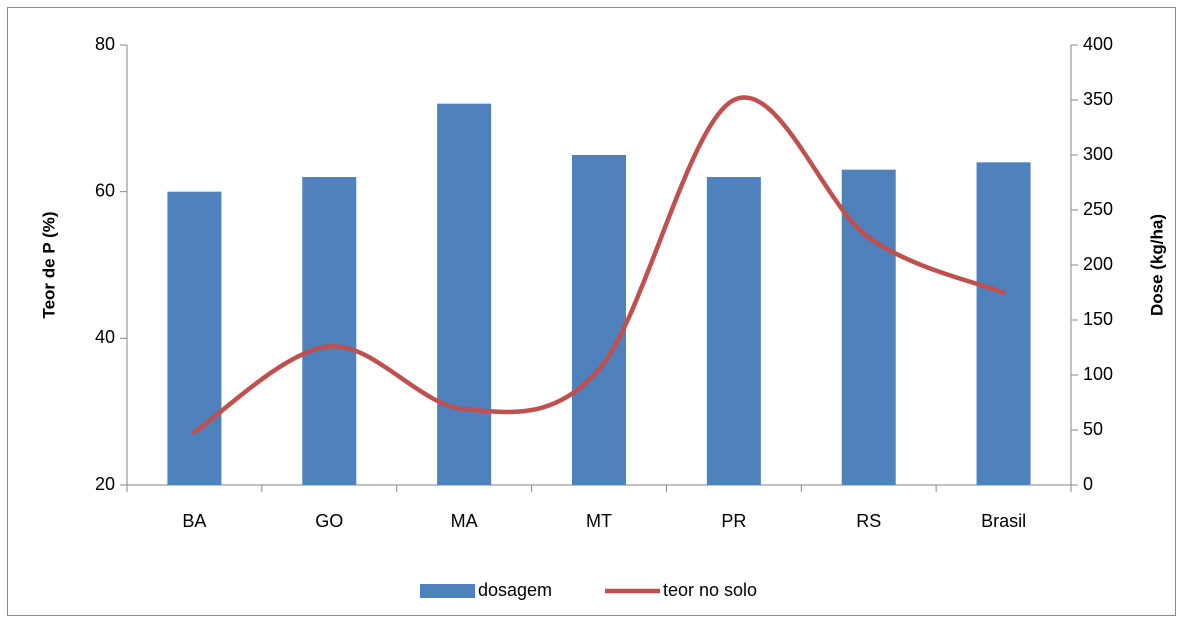  Describe the element at coordinates (105, 484) in the screenshot. I see `y-tick-label: 20` at that location.